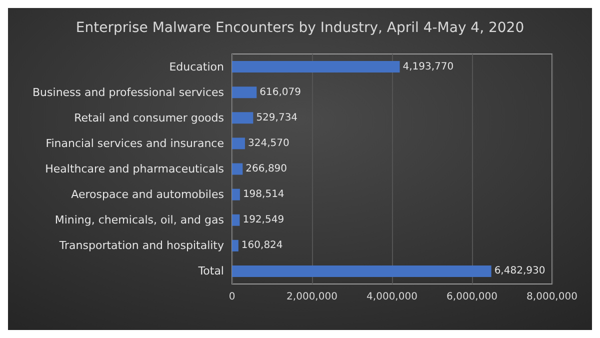  What do you see at coordinates (428, 66) in the screenshot?
I see `data-label: 4,193,770` at bounding box center [428, 66].